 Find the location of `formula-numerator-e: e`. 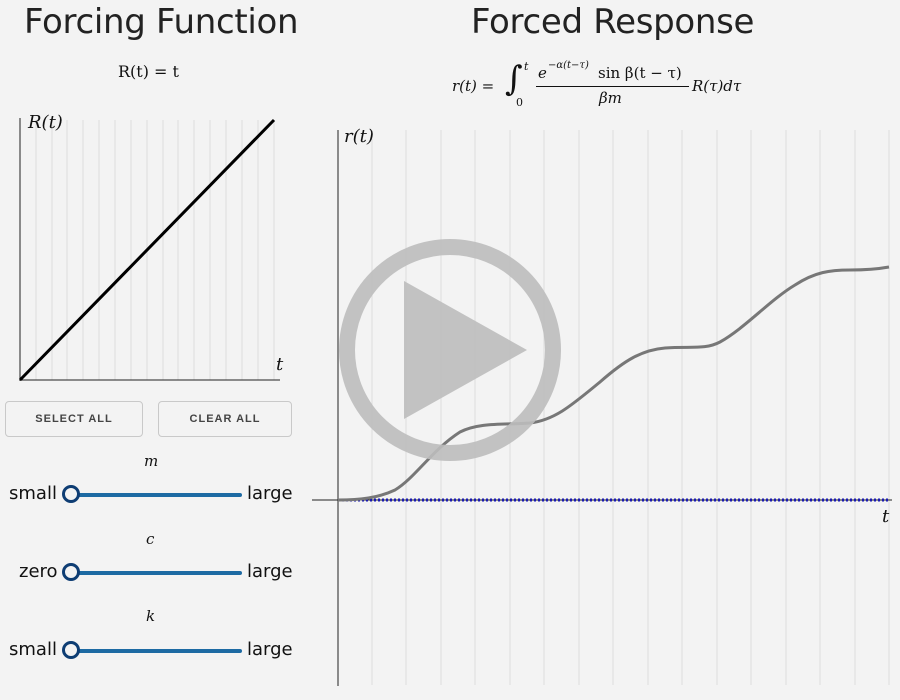

formula-numerator-e: e is located at coordinates (542, 73).